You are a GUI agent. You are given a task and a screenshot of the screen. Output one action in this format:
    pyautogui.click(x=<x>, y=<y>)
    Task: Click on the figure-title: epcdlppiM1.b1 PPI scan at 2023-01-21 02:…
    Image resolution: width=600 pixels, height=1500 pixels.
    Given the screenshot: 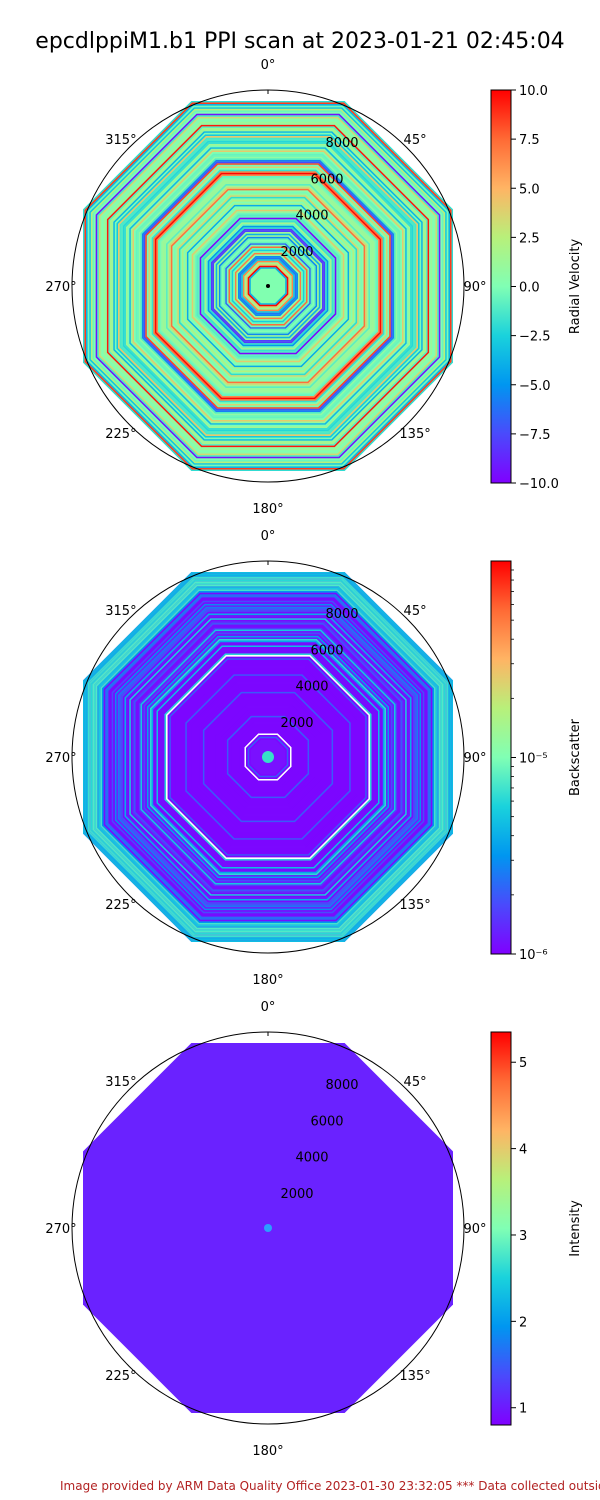 What is the action you would take?
    pyautogui.click(x=299, y=41)
    